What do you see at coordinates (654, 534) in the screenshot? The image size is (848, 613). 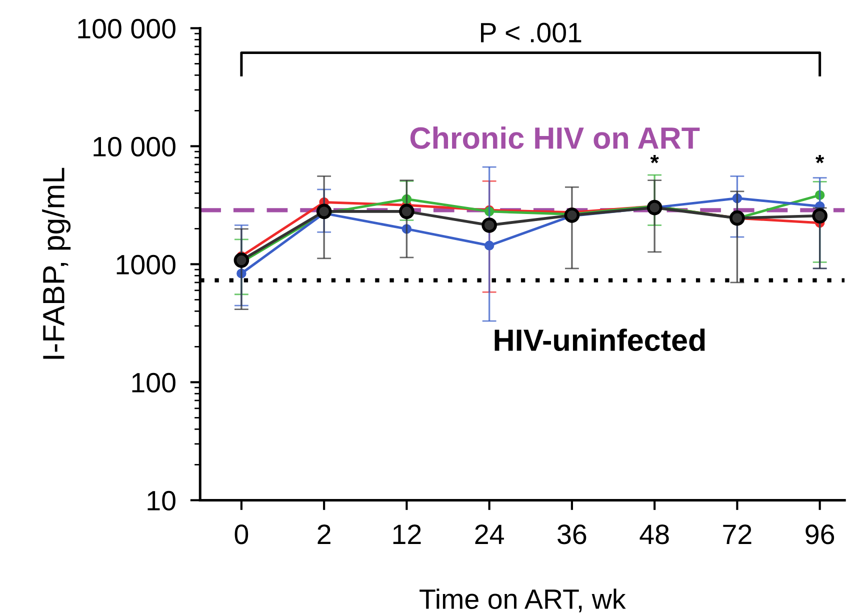 I see `x-tick-label: 48` at bounding box center [654, 534].